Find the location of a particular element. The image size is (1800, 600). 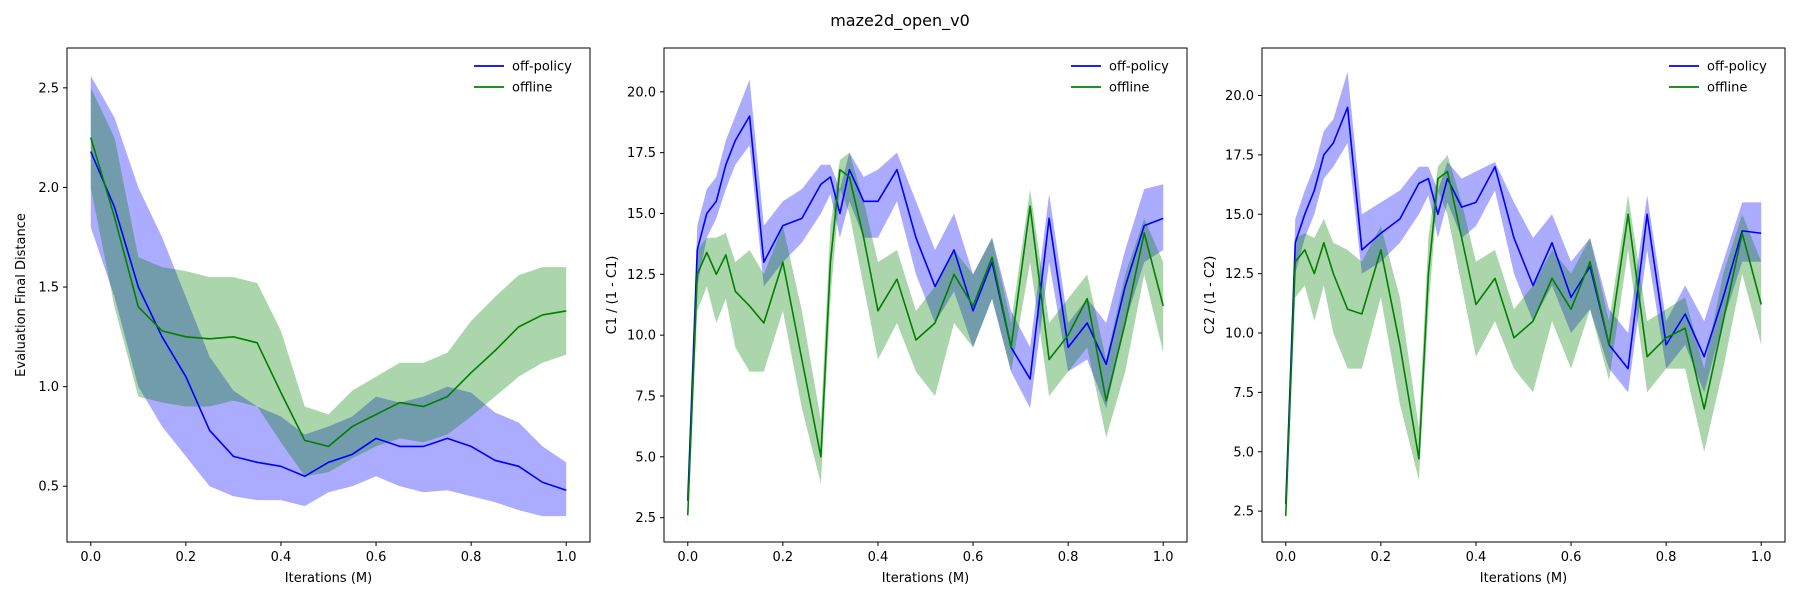

y-tick-label: 1.5 is located at coordinates (48, 288).